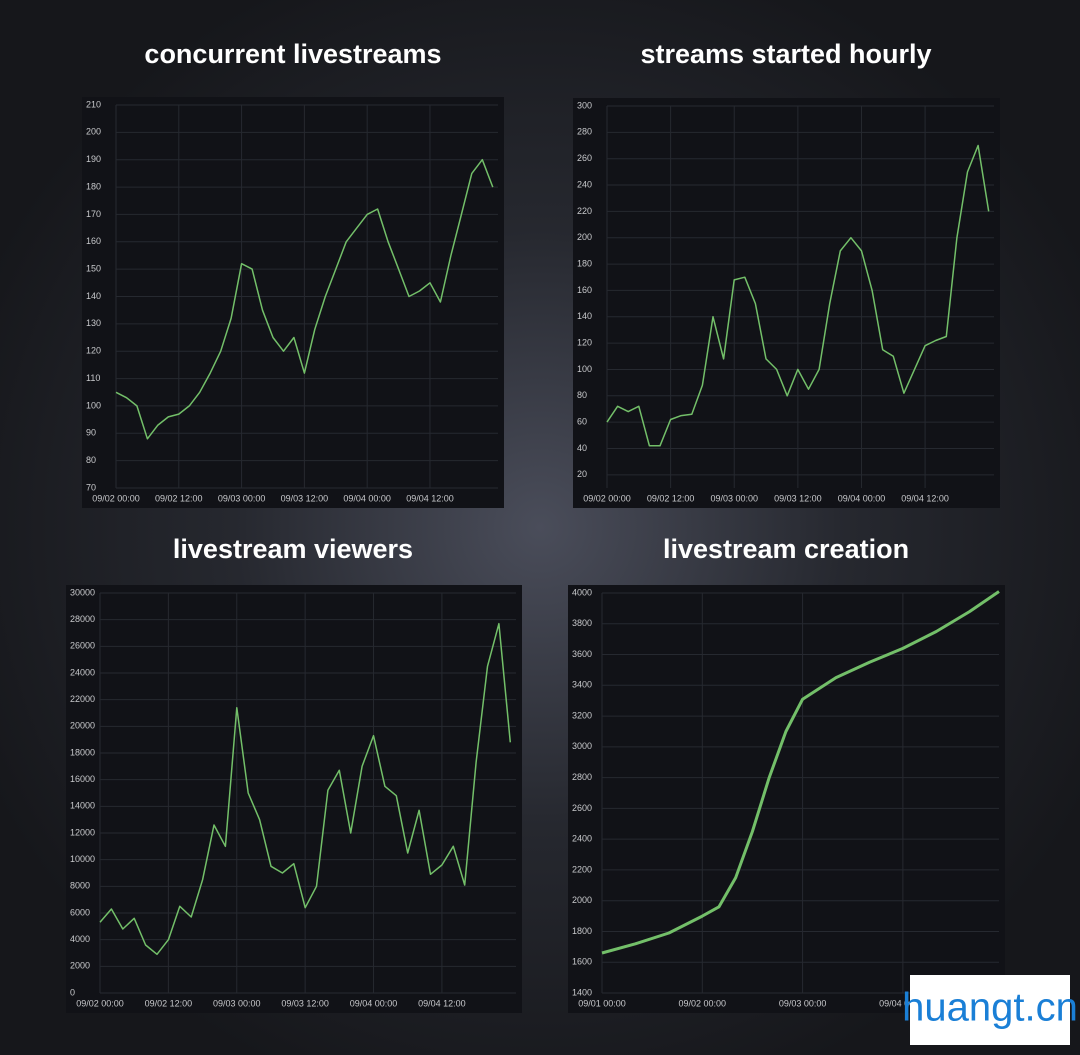  What do you see at coordinates (582, 715) in the screenshot?
I see `y-tick-label: 3200` at bounding box center [582, 715].